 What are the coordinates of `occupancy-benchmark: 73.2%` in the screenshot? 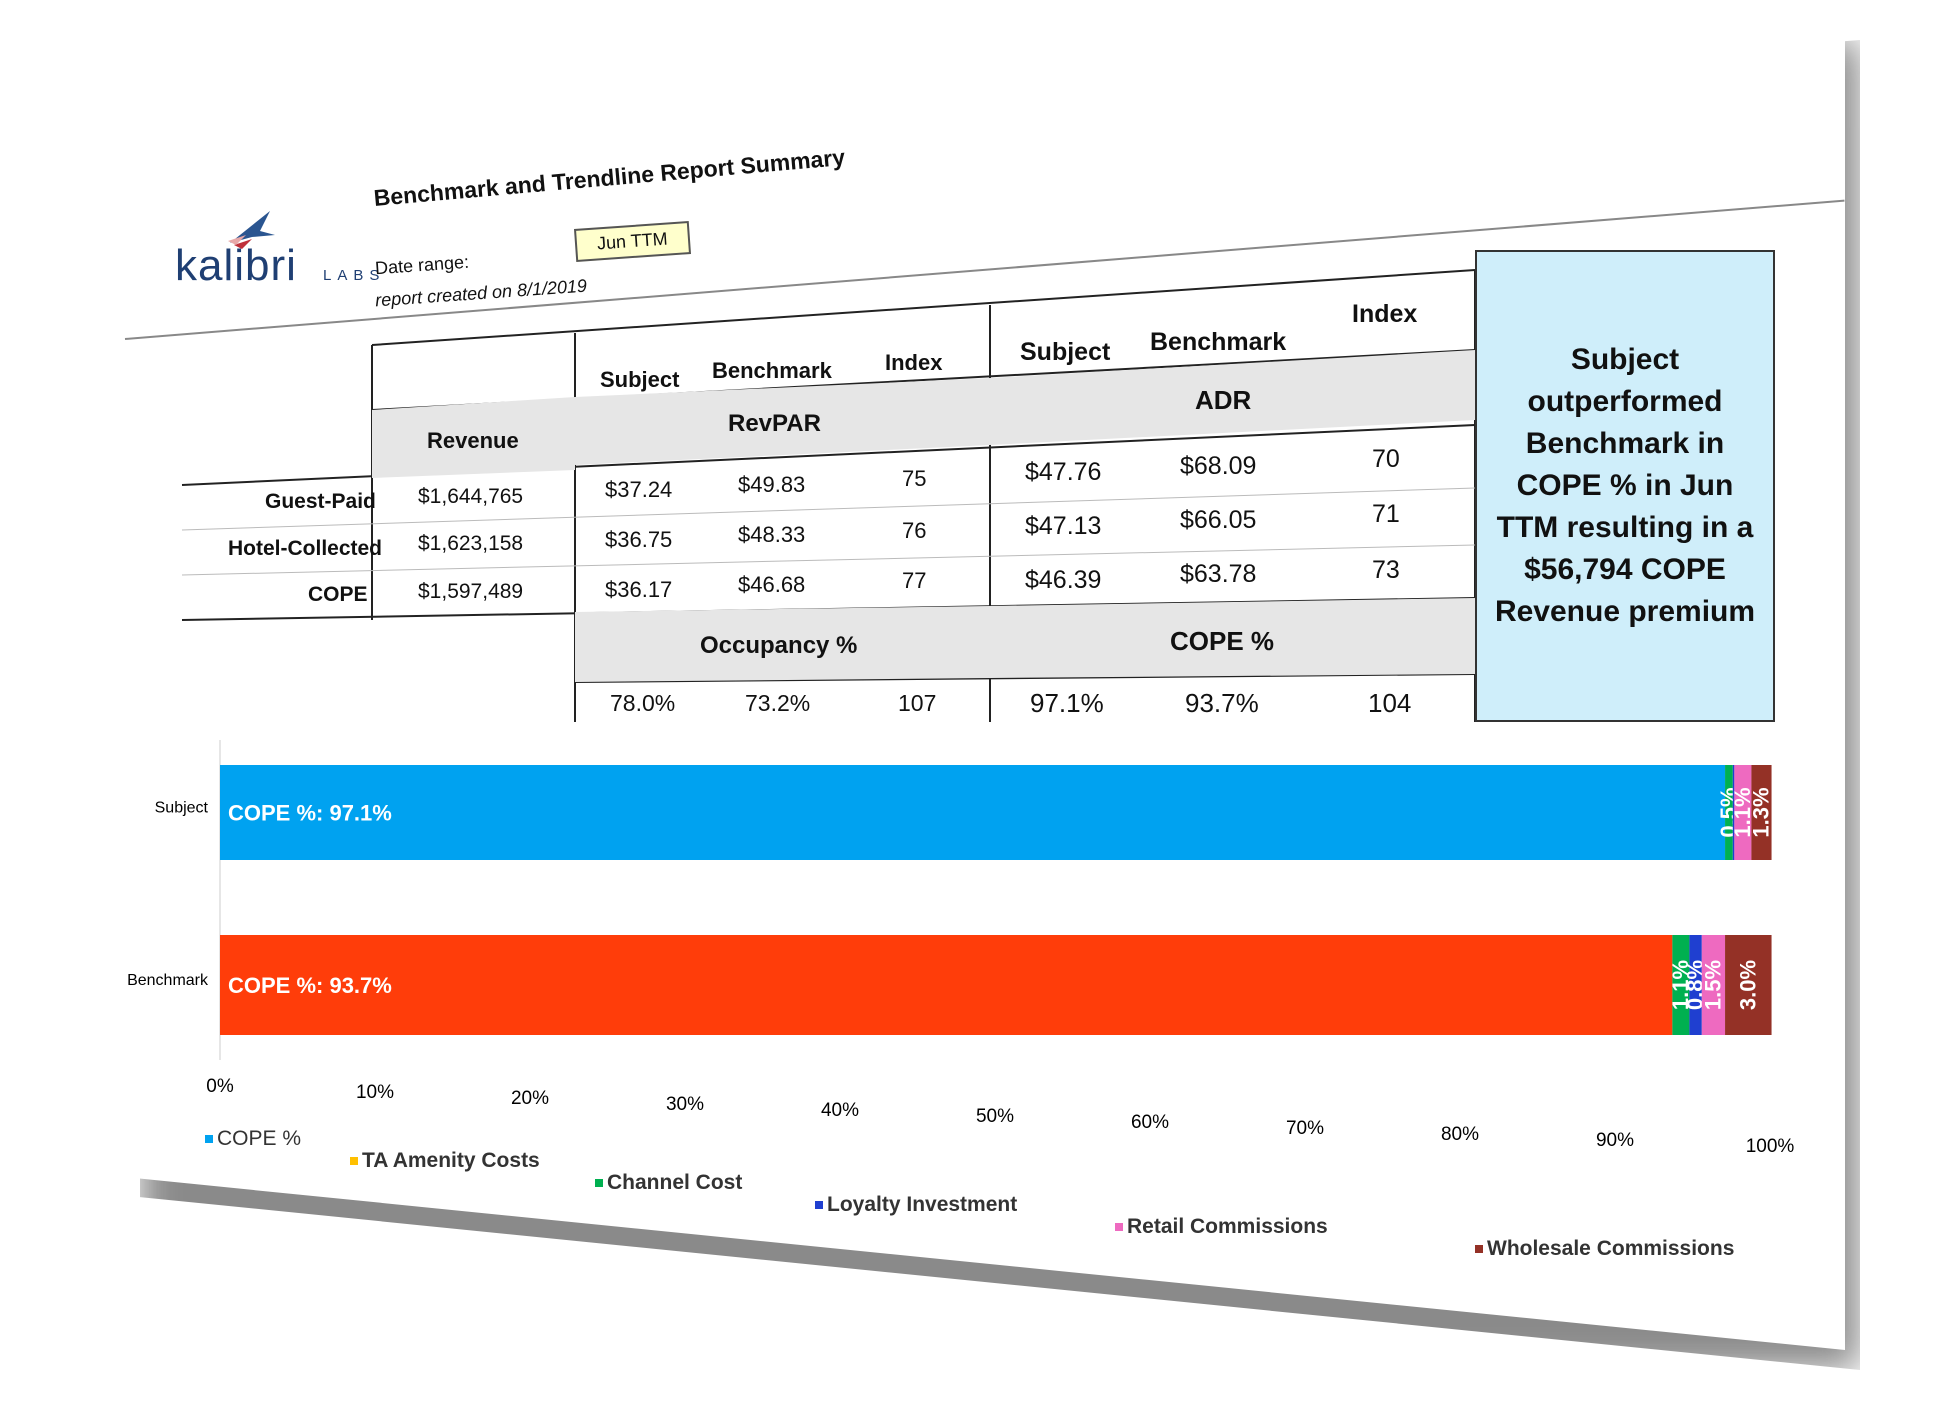 It's located at (778, 703).